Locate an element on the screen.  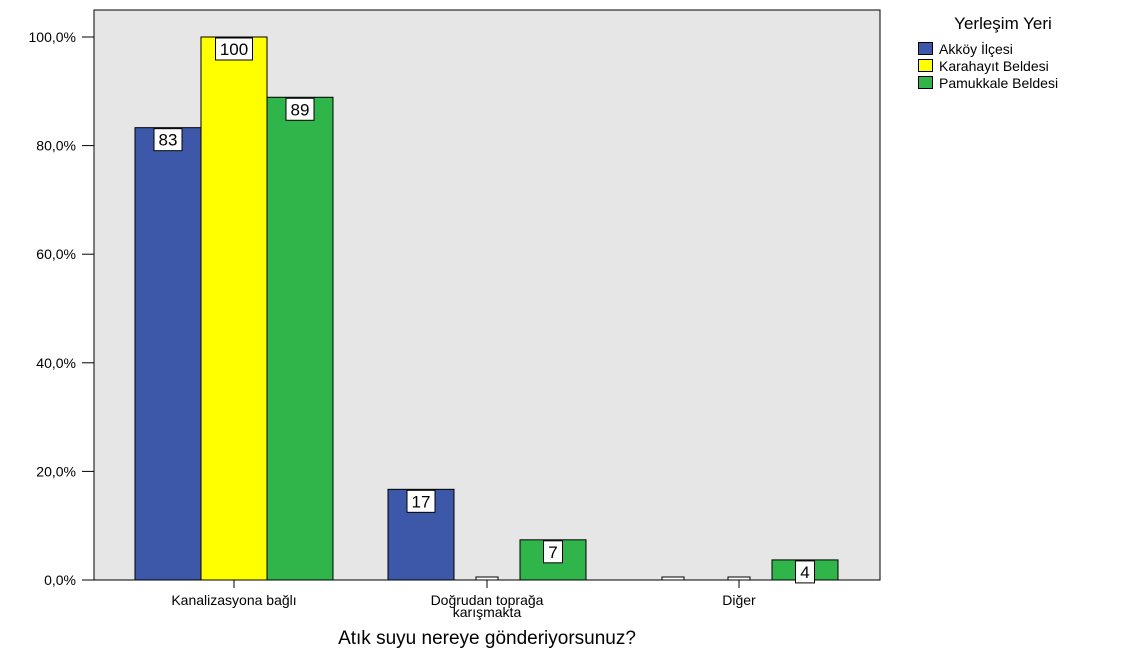
x-tick-label: Doğrudan toprağa is located at coordinates (487, 600).